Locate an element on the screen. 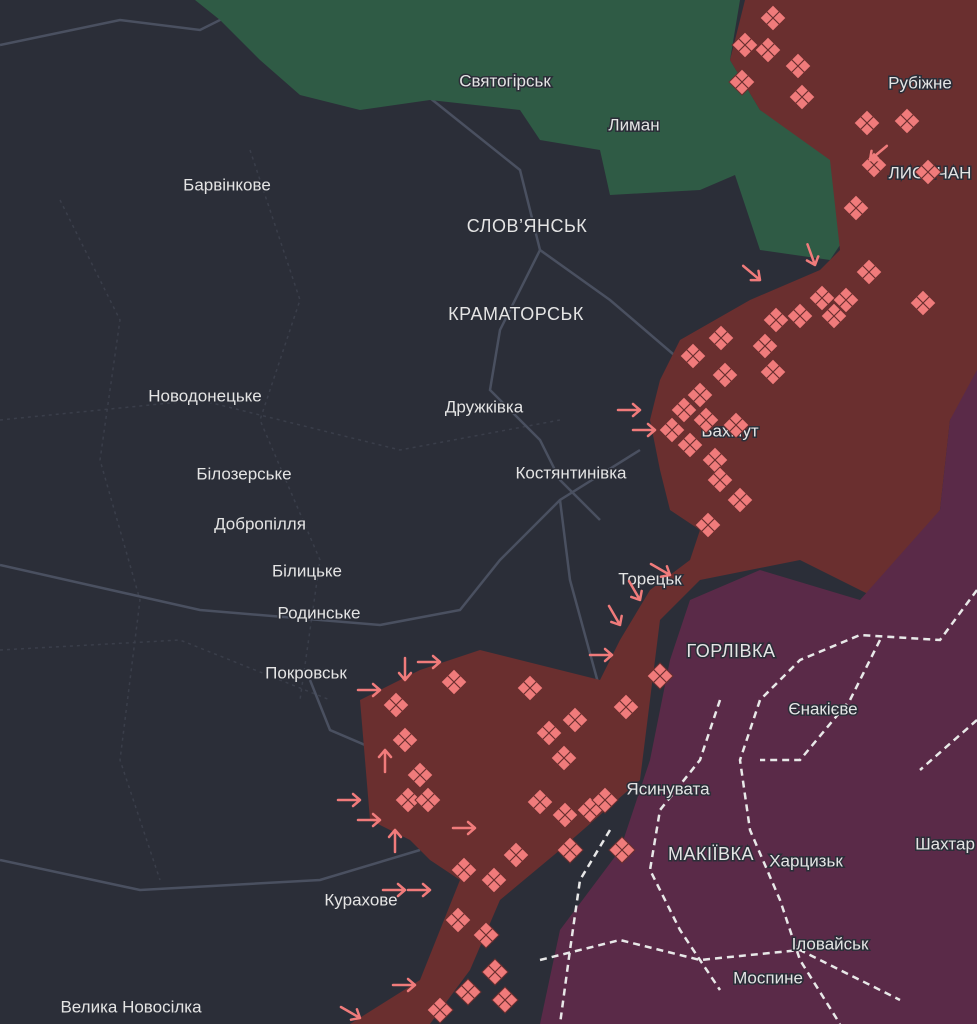 Image resolution: width=977 pixels, height=1024 pixels. place-label: Торецьк is located at coordinates (650, 578).